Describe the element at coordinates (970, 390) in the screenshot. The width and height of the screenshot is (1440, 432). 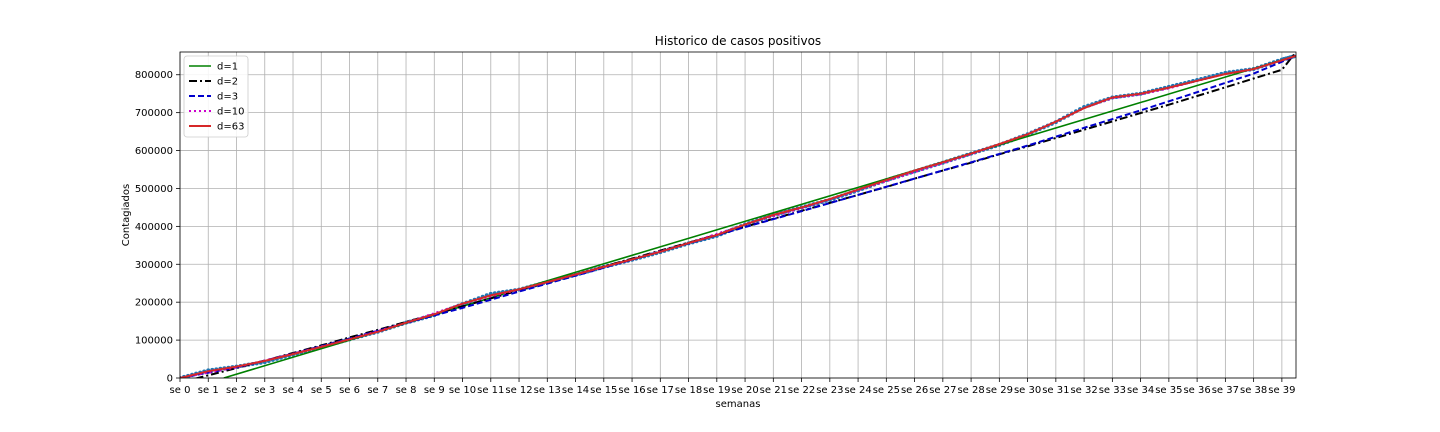
I see `x-tick-label: se 28` at that location.